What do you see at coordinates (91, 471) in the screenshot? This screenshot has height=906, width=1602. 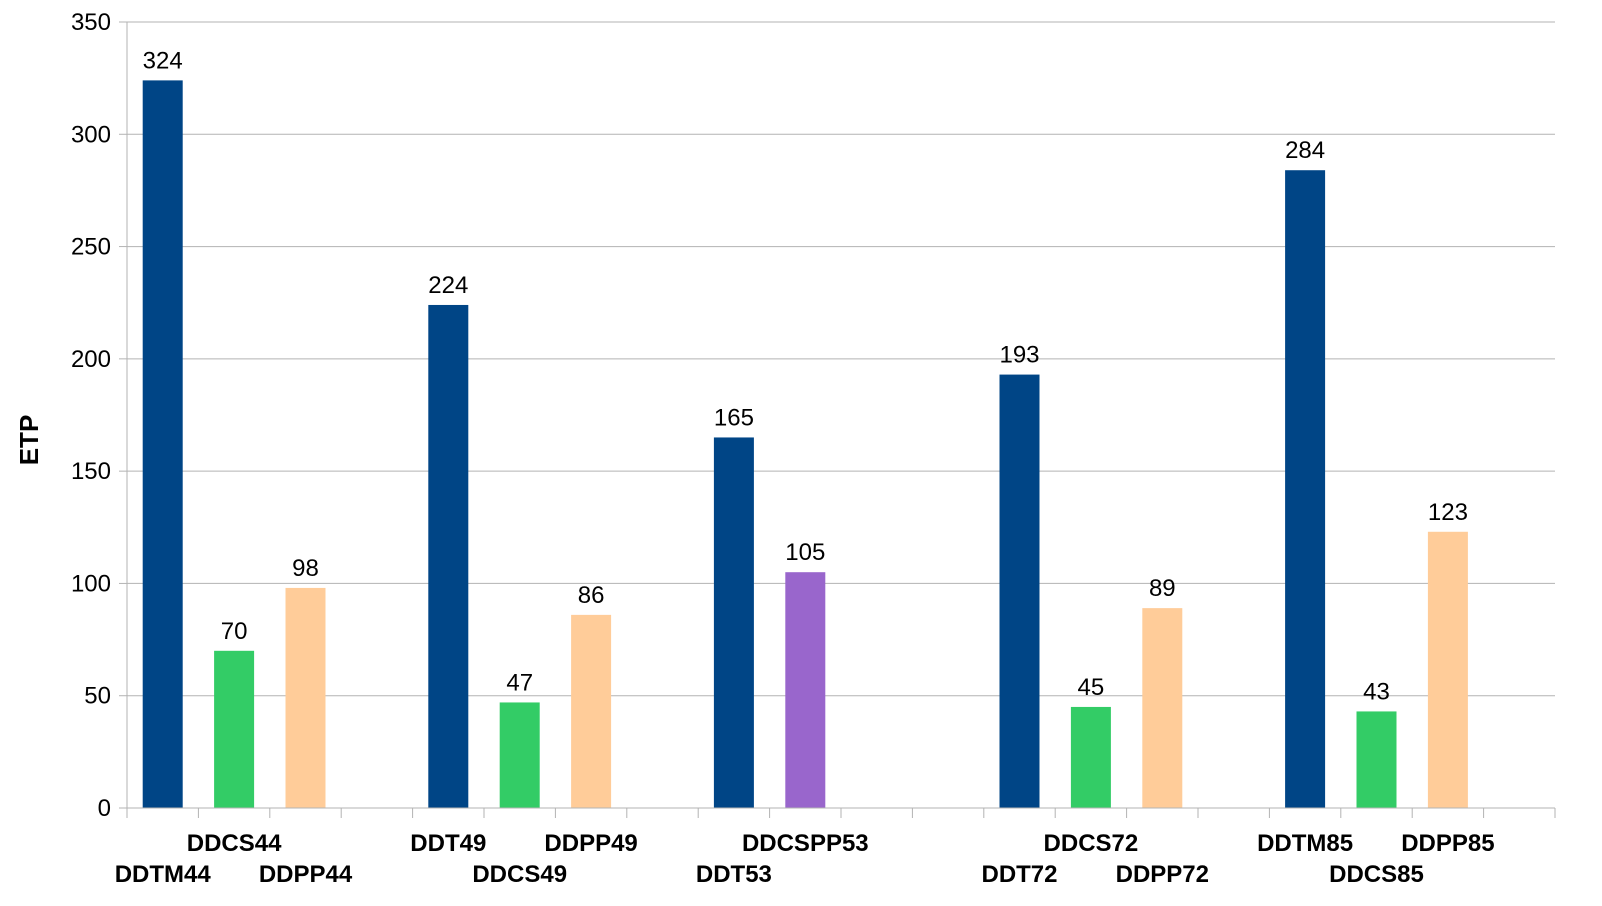 I see `y-tick-label: 150` at bounding box center [91, 471].